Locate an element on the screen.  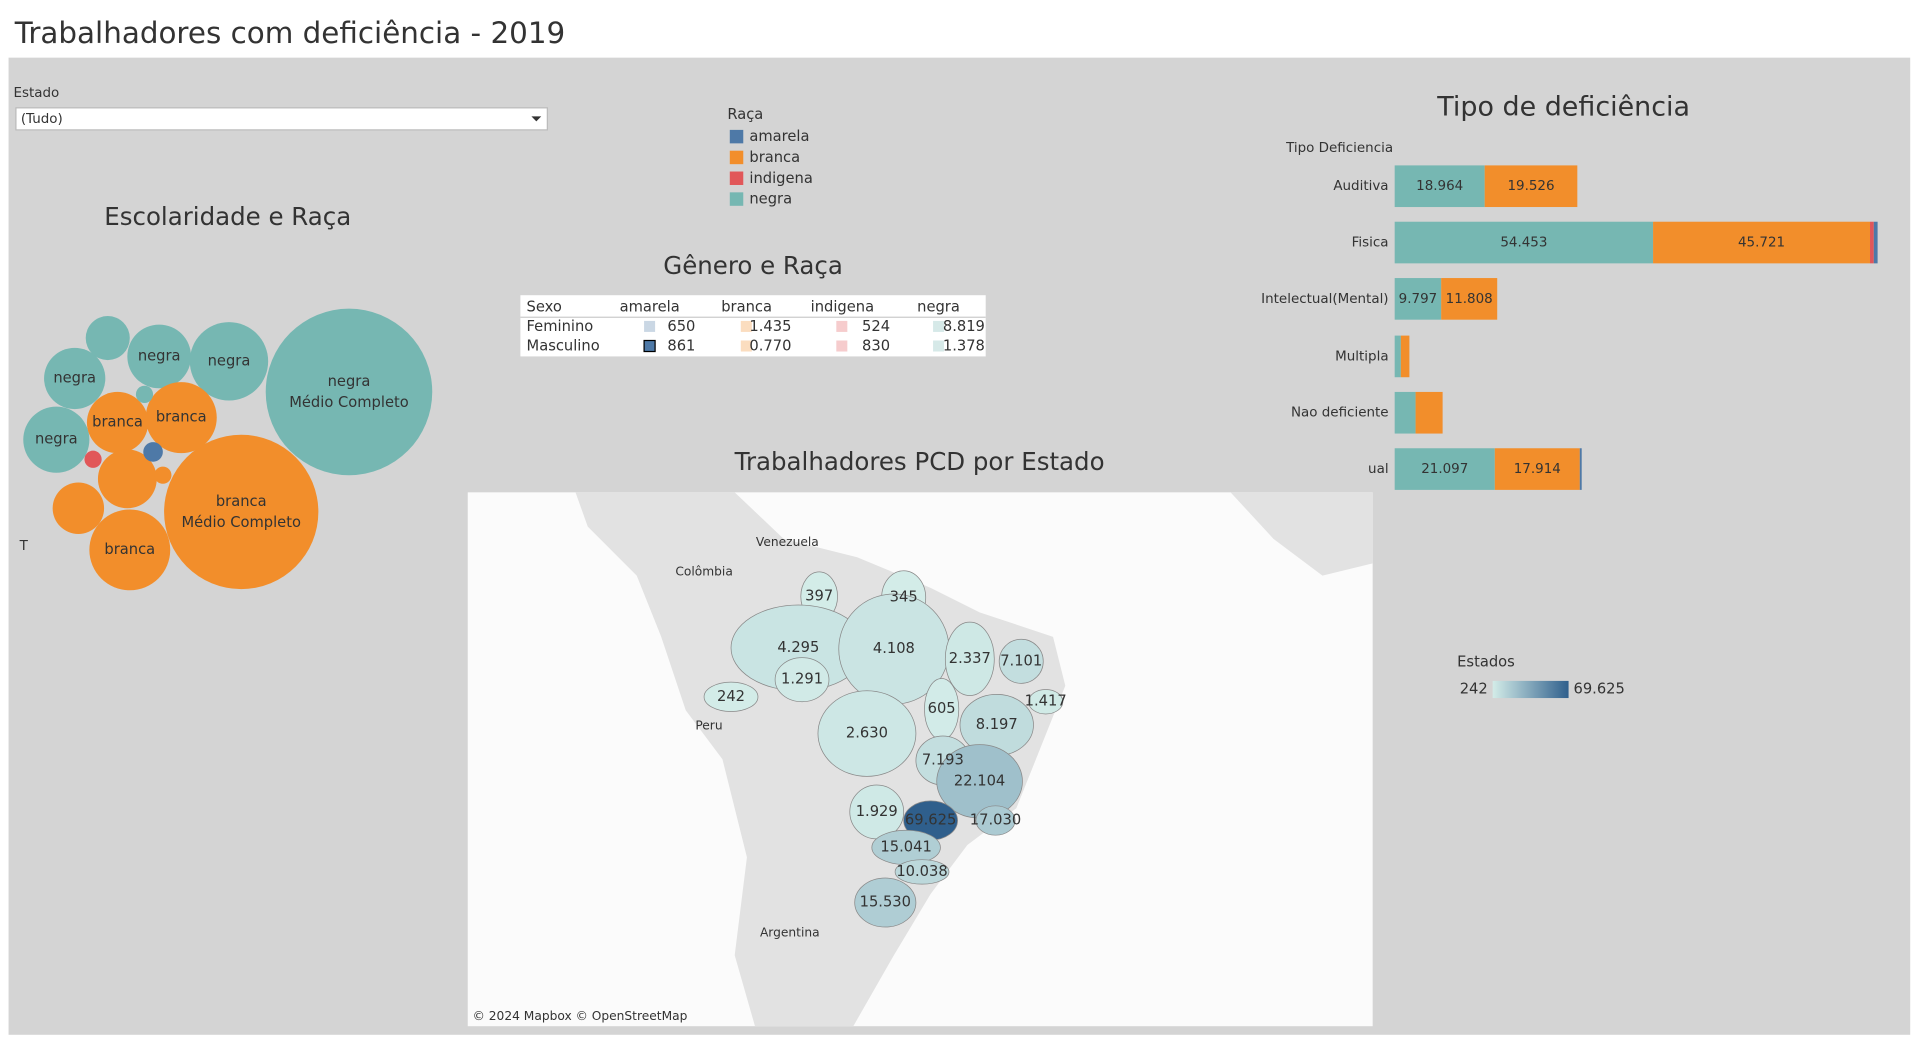
bar-label: 21.097 is located at coordinates (1444, 469).